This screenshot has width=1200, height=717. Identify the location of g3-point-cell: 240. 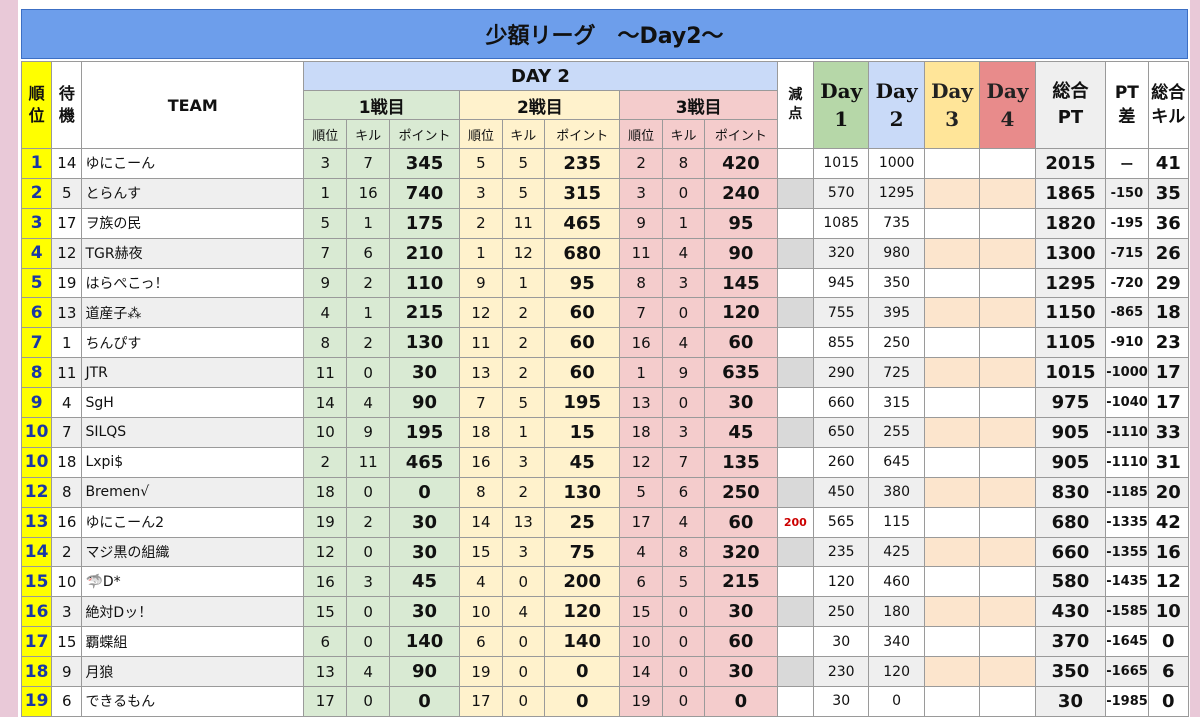
(741, 193).